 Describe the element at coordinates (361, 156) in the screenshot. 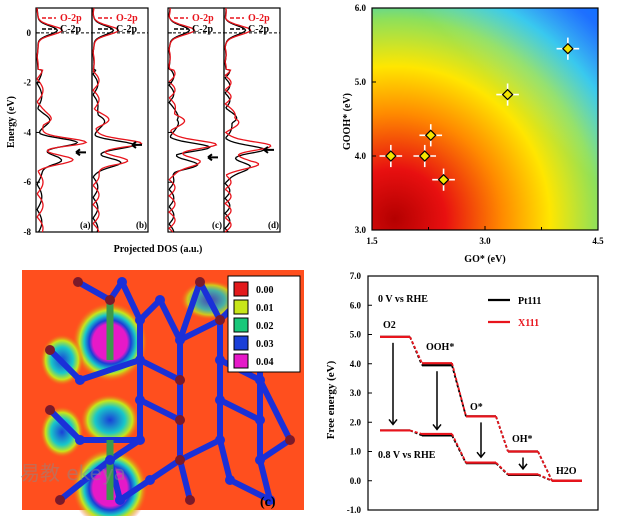

I see `scaling-y-tick-label: 4.0` at that location.